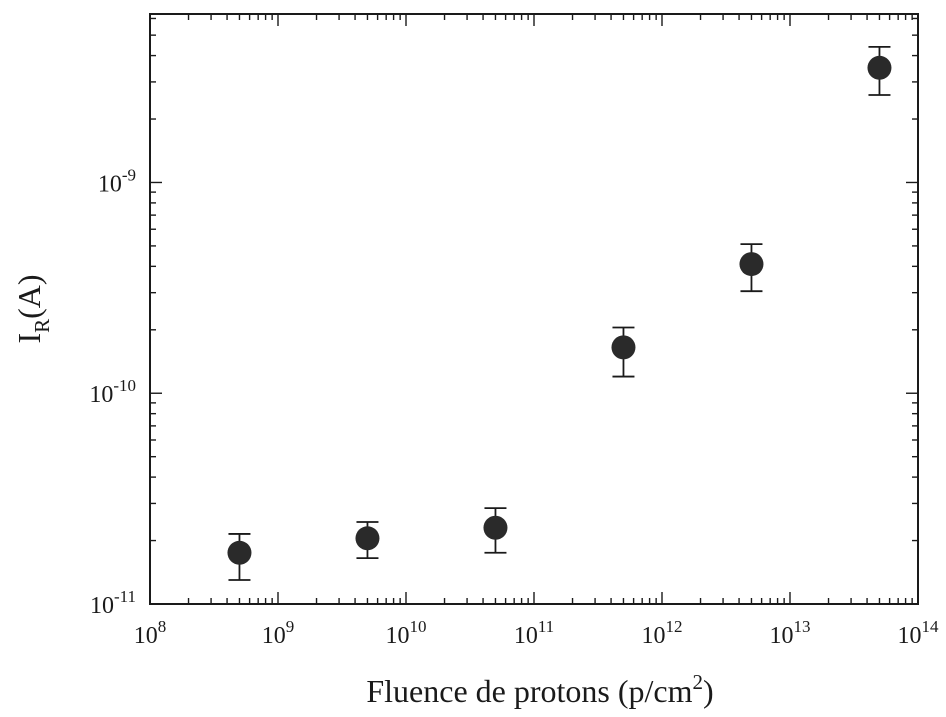  Describe the element at coordinates (32, 308) in the screenshot. I see `y-axis-label: IR(A)` at that location.